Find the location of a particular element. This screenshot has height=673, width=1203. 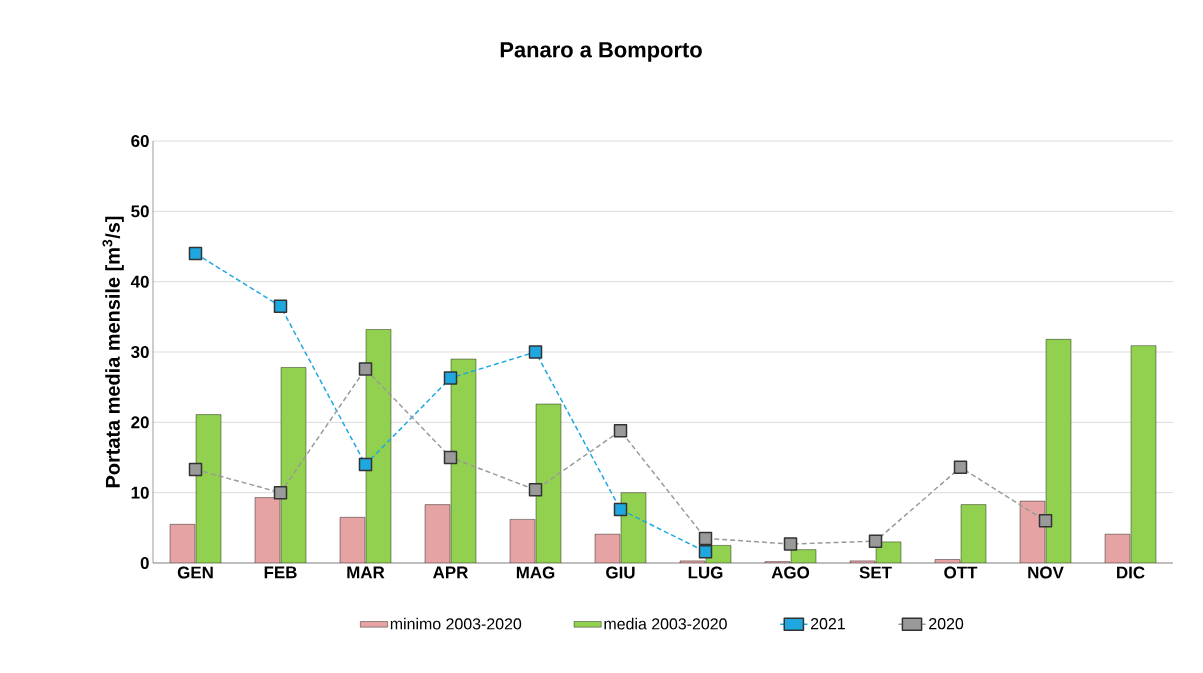

x-tick-label: LUG is located at coordinates (705, 572).